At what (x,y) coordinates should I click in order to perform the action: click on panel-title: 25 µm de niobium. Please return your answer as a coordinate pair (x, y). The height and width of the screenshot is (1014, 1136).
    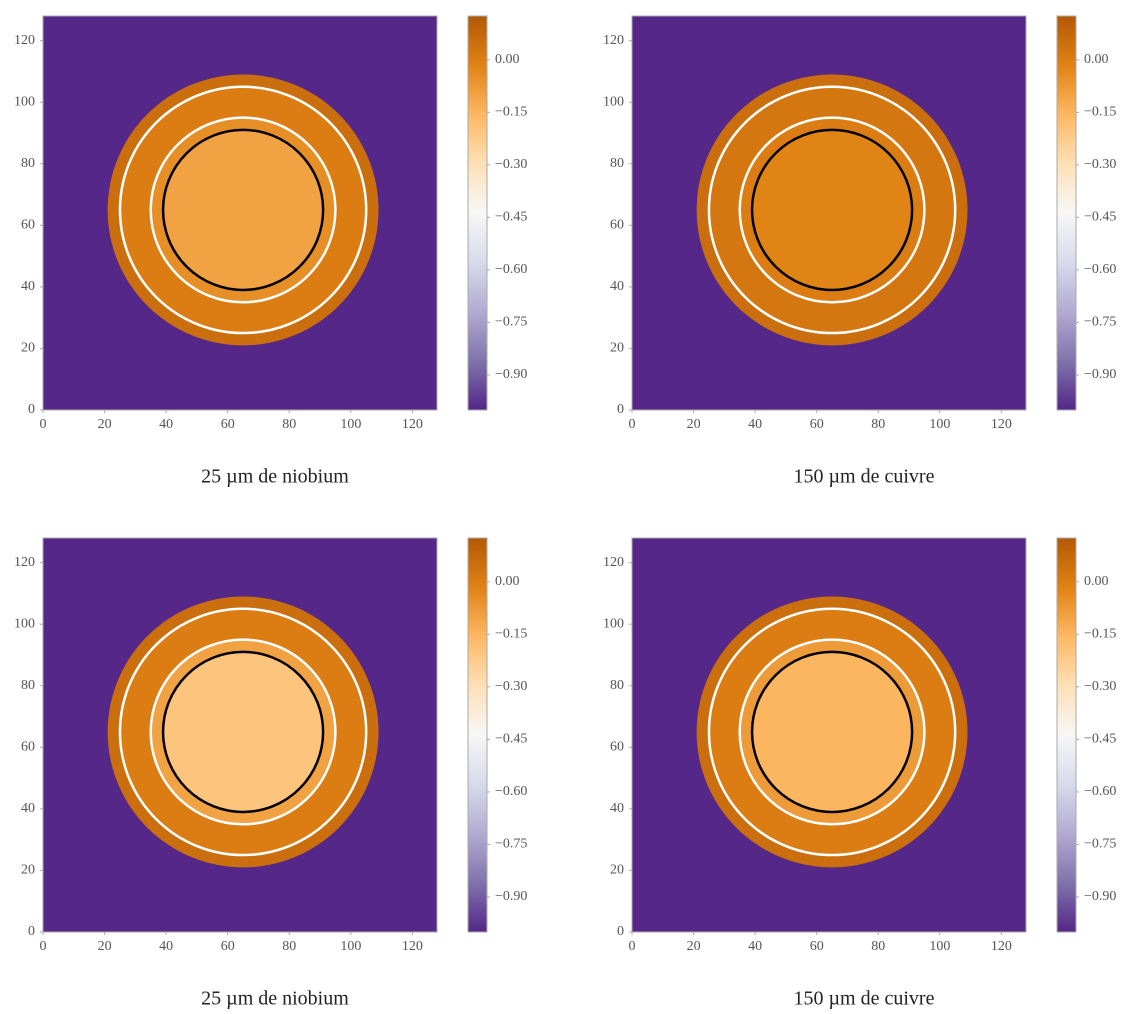
    Looking at the image, I should click on (275, 999).